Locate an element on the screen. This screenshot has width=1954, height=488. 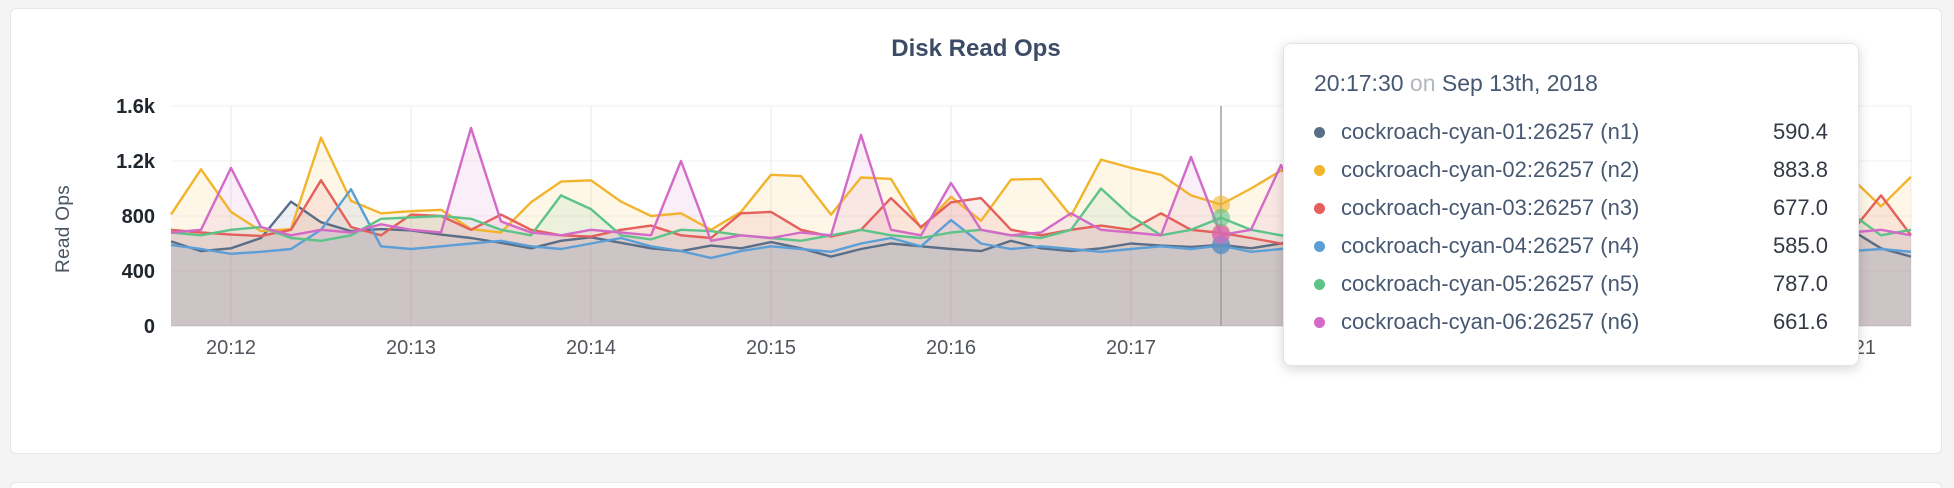
x-tick-label: 20:17 is located at coordinates (1131, 348).